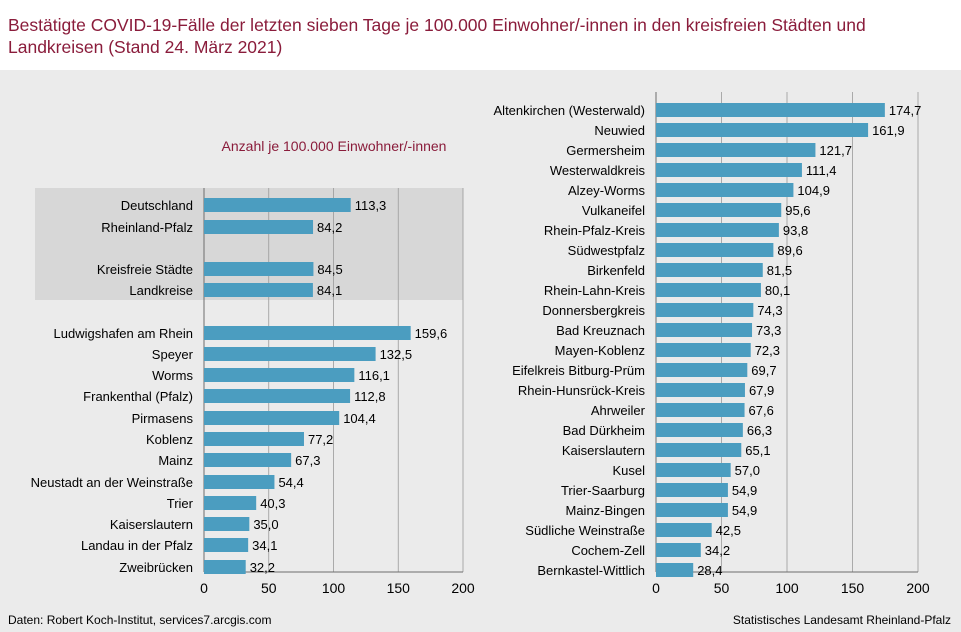 The width and height of the screenshot is (961, 632). What do you see at coordinates (853, 588) in the screenshot?
I see `tick-label: 150` at bounding box center [853, 588].